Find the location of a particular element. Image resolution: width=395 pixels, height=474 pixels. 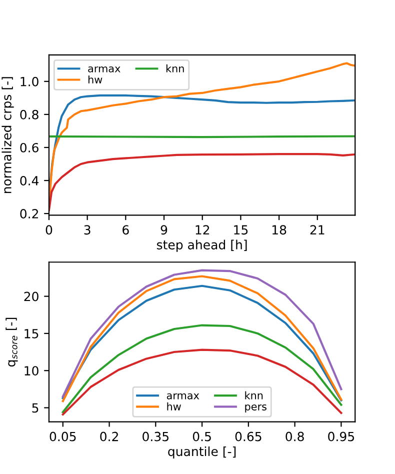

x-tick-label: 12 is located at coordinates (203, 229).